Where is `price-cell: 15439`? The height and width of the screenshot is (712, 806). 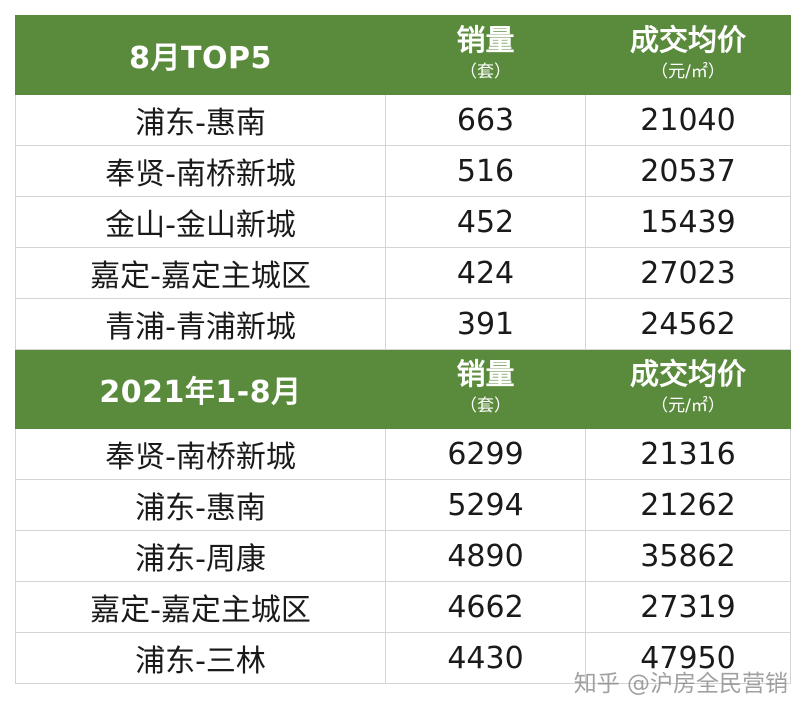 price-cell: 15439 is located at coordinates (688, 222).